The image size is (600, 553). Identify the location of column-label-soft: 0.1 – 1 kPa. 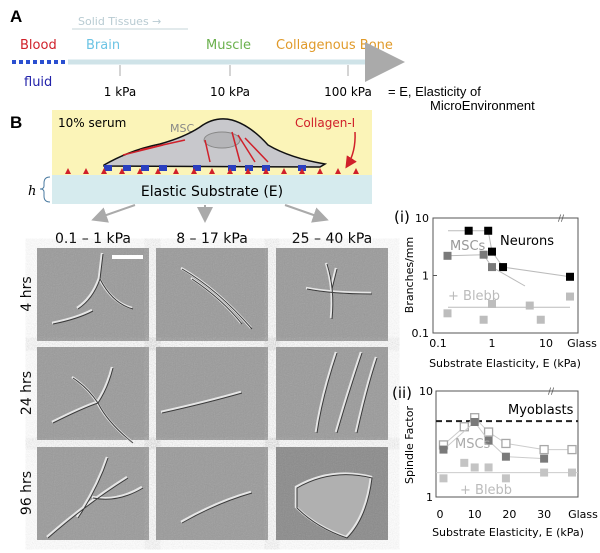
(93, 239).